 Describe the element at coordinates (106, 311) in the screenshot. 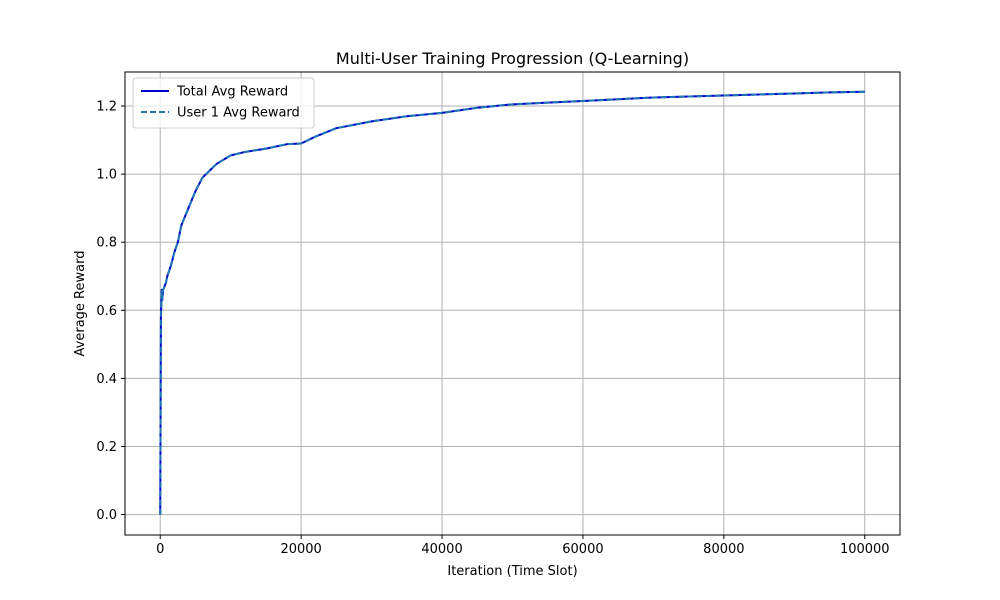

I see `y-tick-label: 0.6` at that location.